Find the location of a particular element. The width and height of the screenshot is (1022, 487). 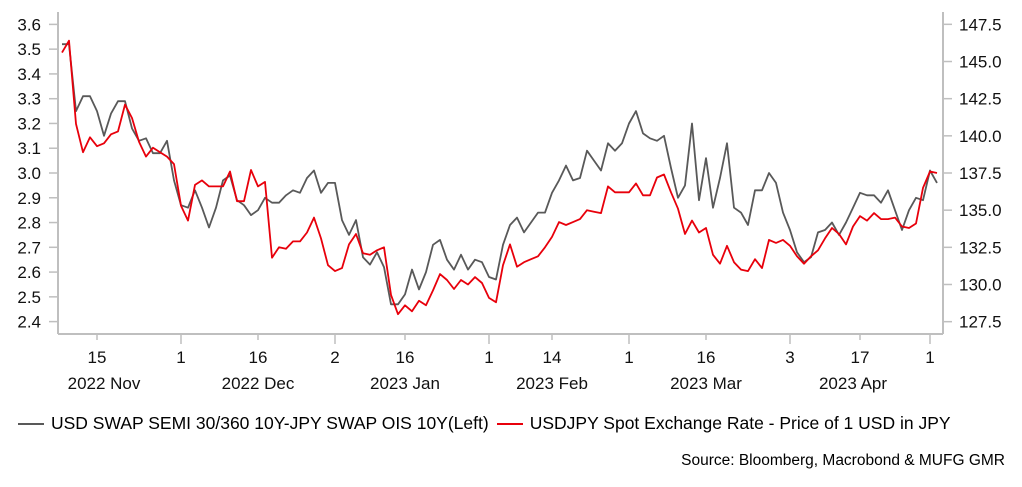

left-tick-label: 3.4 is located at coordinates (29, 74).